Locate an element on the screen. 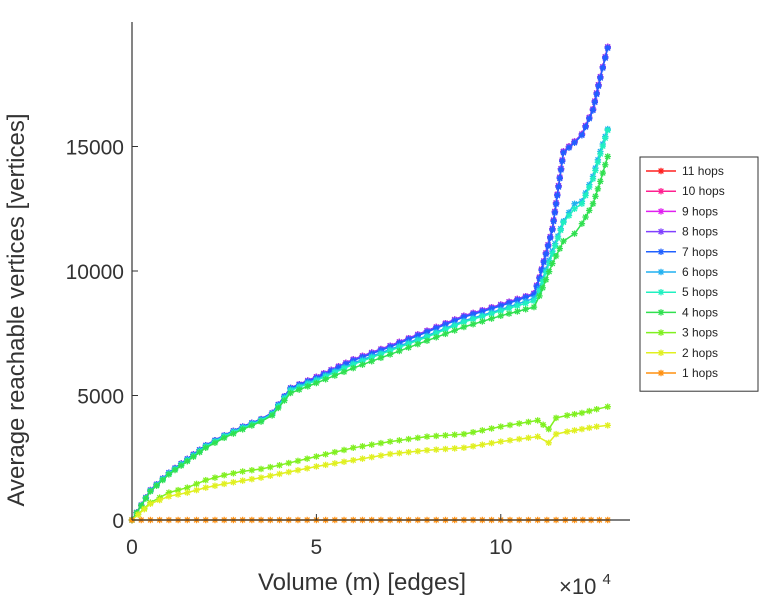  series-3-hops is located at coordinates (369, 463).